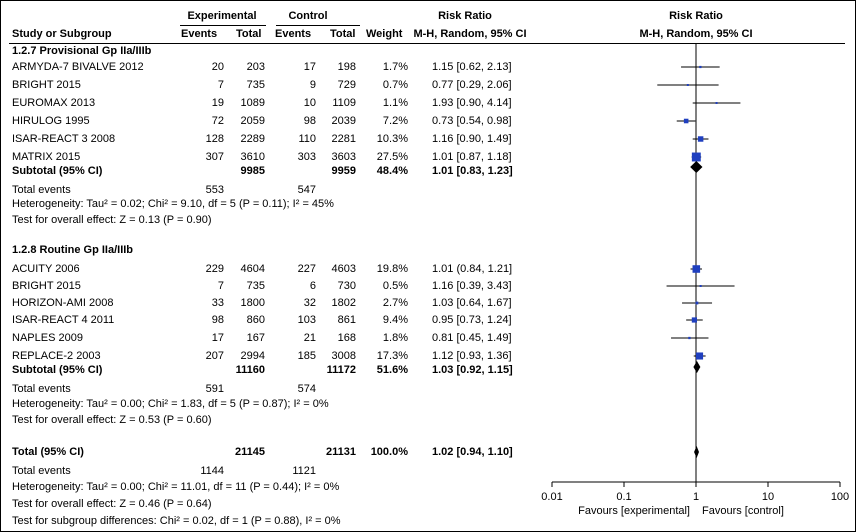  Describe the element at coordinates (51, 121) in the screenshot. I see `study-name: HIRULOG 1995` at that location.